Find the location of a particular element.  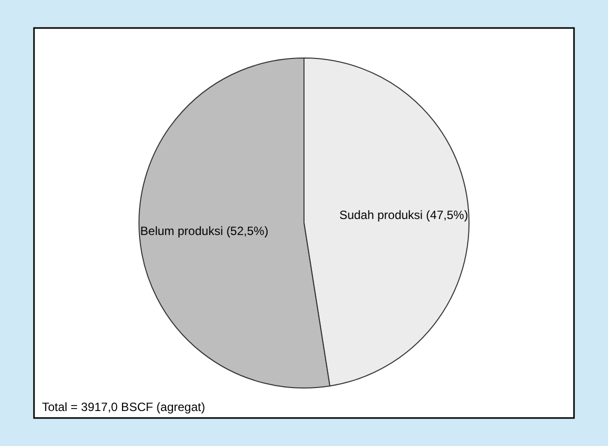

slice-label: Belum produksi (52,5%) is located at coordinates (204, 231).